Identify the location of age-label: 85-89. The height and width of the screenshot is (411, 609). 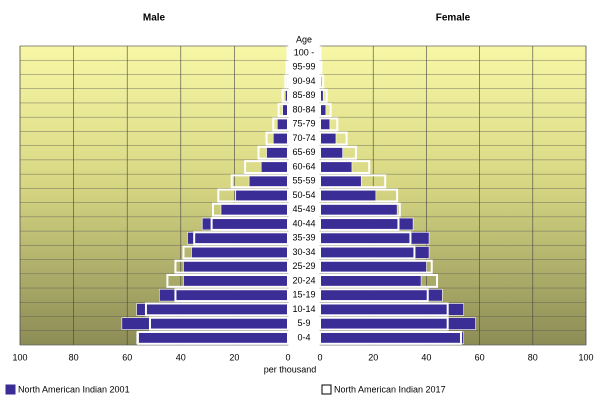
(303, 95).